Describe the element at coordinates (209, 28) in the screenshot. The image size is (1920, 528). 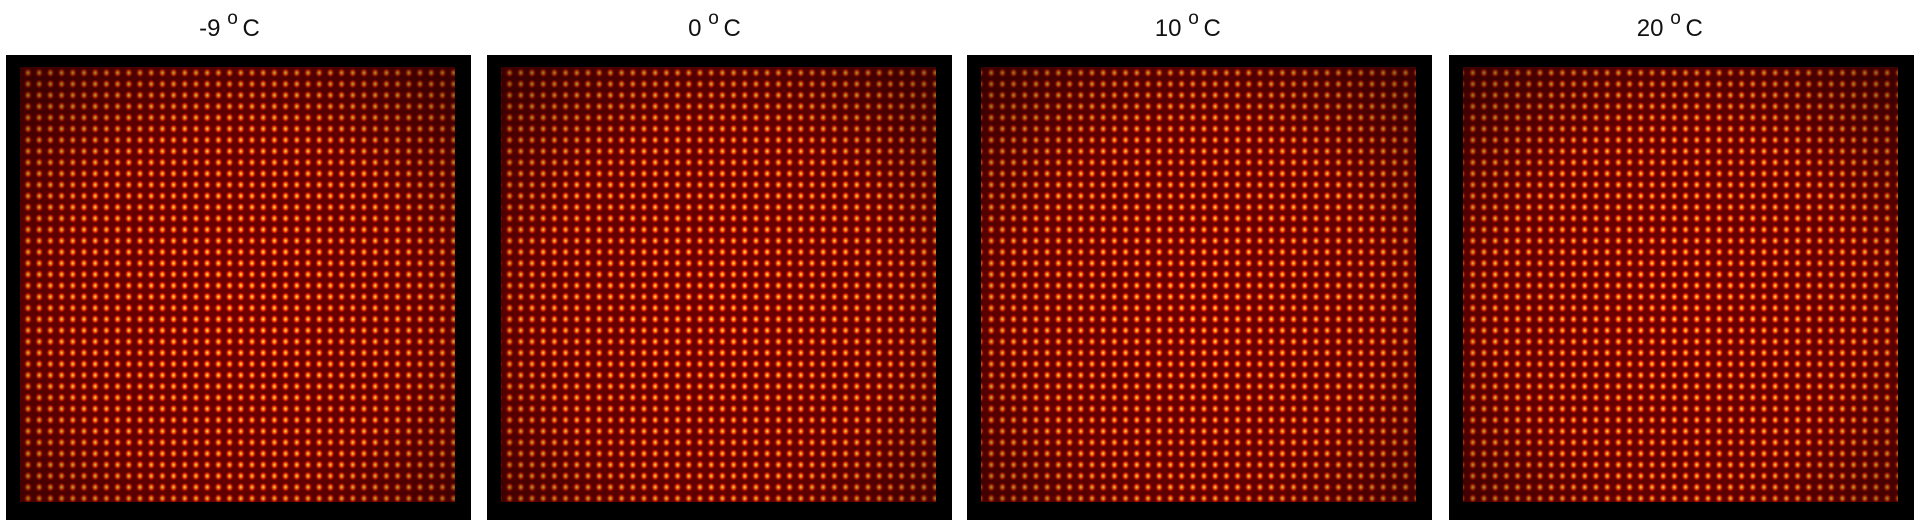
I see `panel-value: -9` at that location.